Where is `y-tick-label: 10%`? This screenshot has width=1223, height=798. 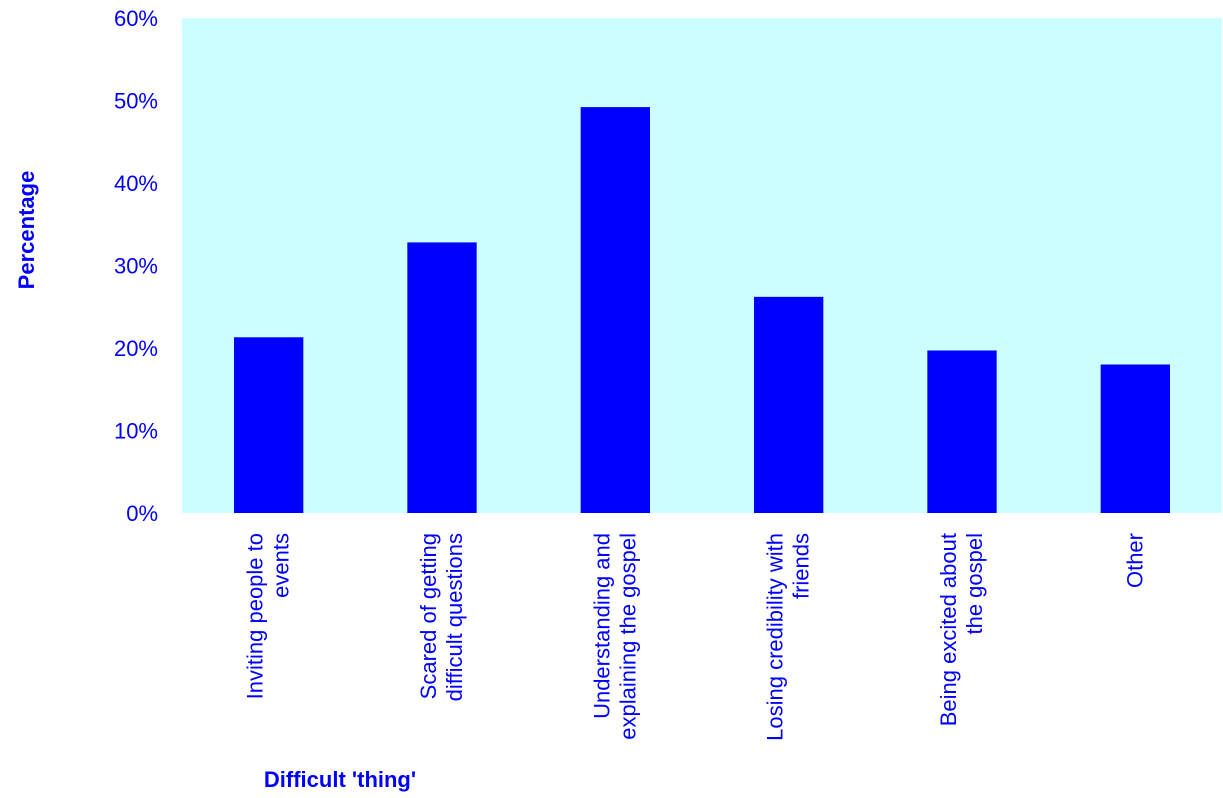
y-tick-label: 10% is located at coordinates (136, 431).